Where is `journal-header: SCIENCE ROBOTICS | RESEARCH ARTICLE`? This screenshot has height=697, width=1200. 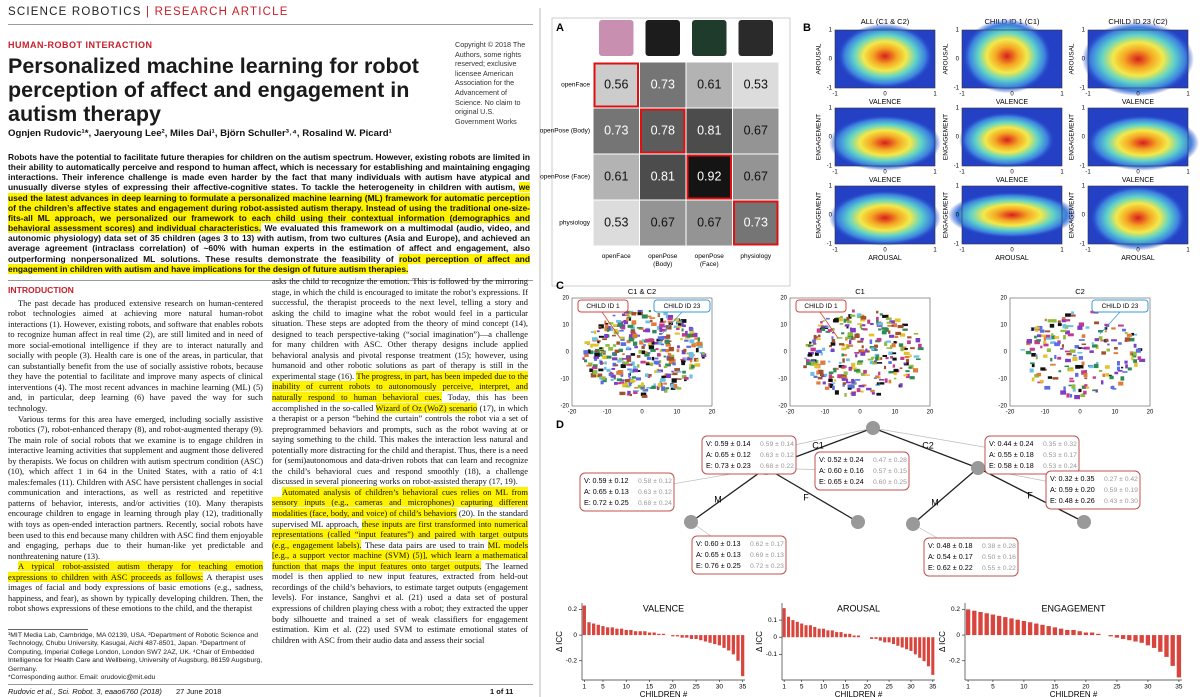 journal-header: SCIENCE ROBOTICS | RESEARCH ARTICLE is located at coordinates (148, 12).